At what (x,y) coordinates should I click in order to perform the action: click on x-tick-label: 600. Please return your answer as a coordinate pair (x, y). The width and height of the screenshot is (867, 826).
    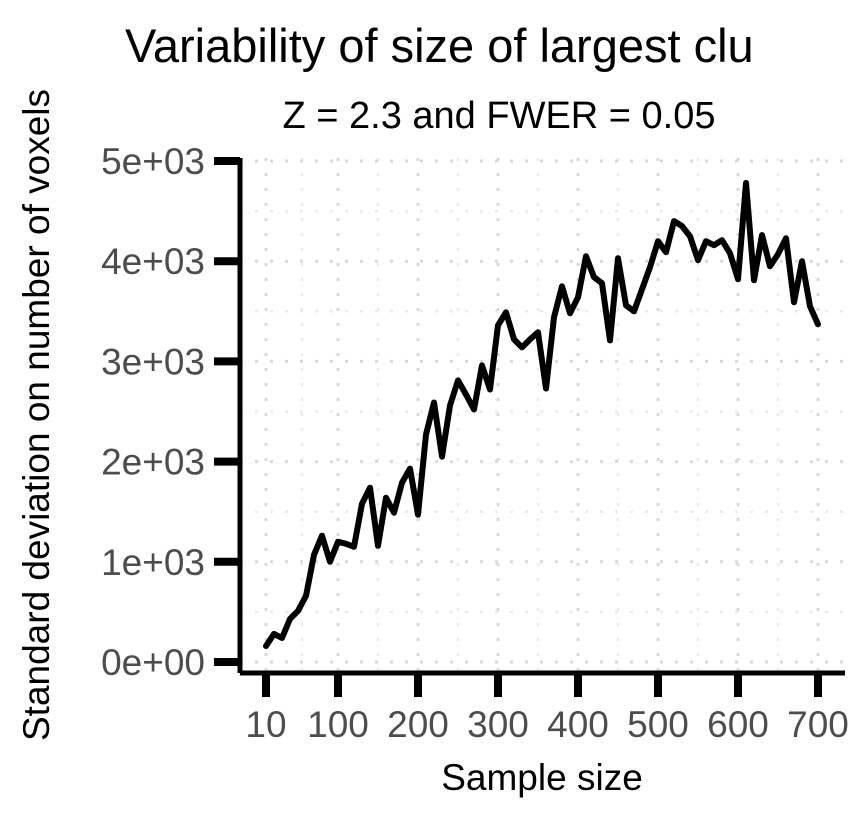
    Looking at the image, I should click on (738, 724).